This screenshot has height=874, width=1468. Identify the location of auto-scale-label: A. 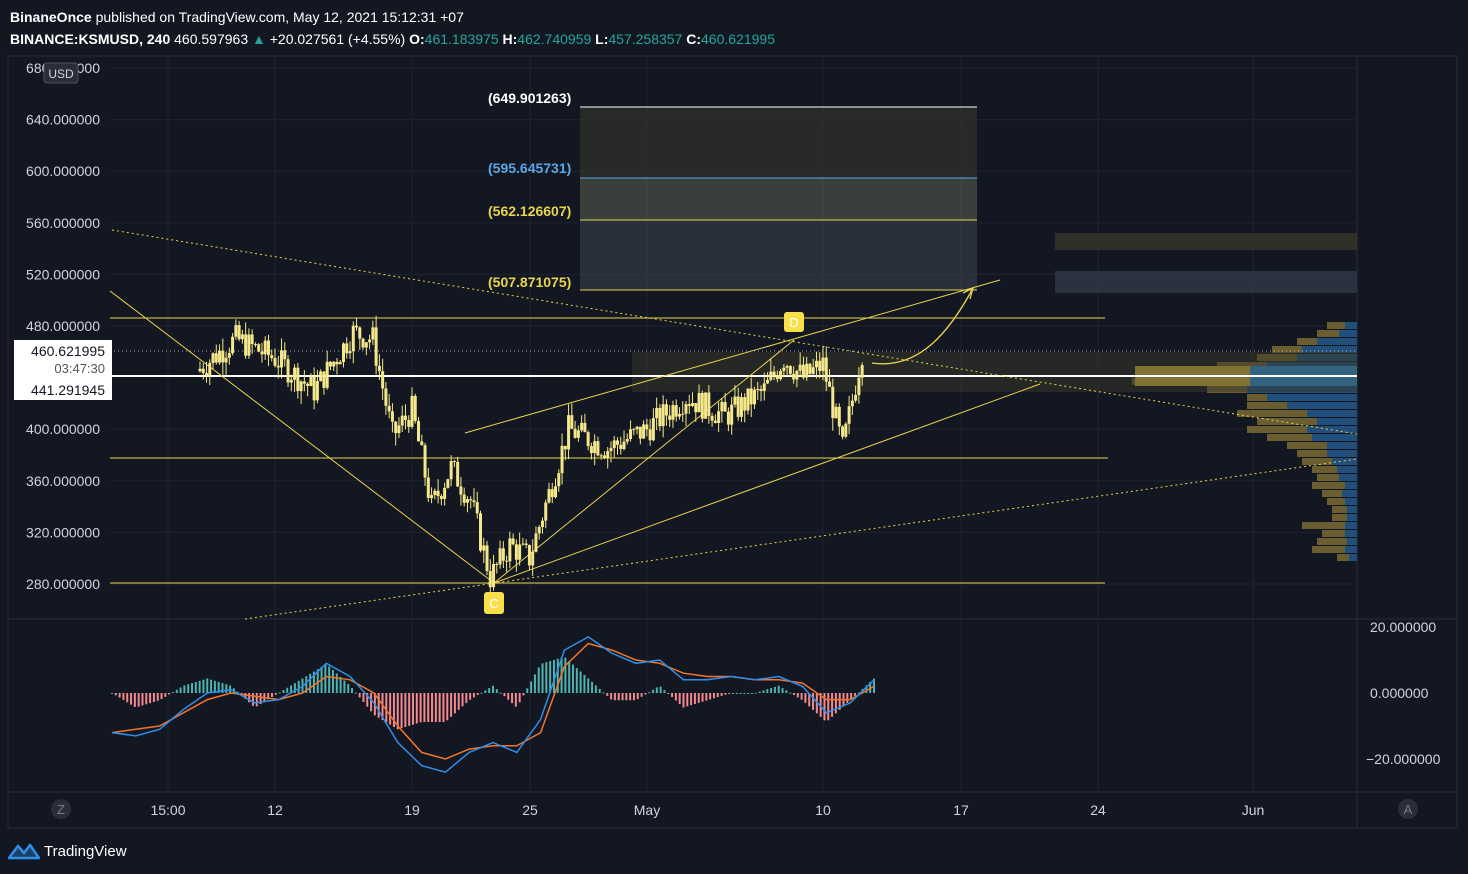
(1408, 809).